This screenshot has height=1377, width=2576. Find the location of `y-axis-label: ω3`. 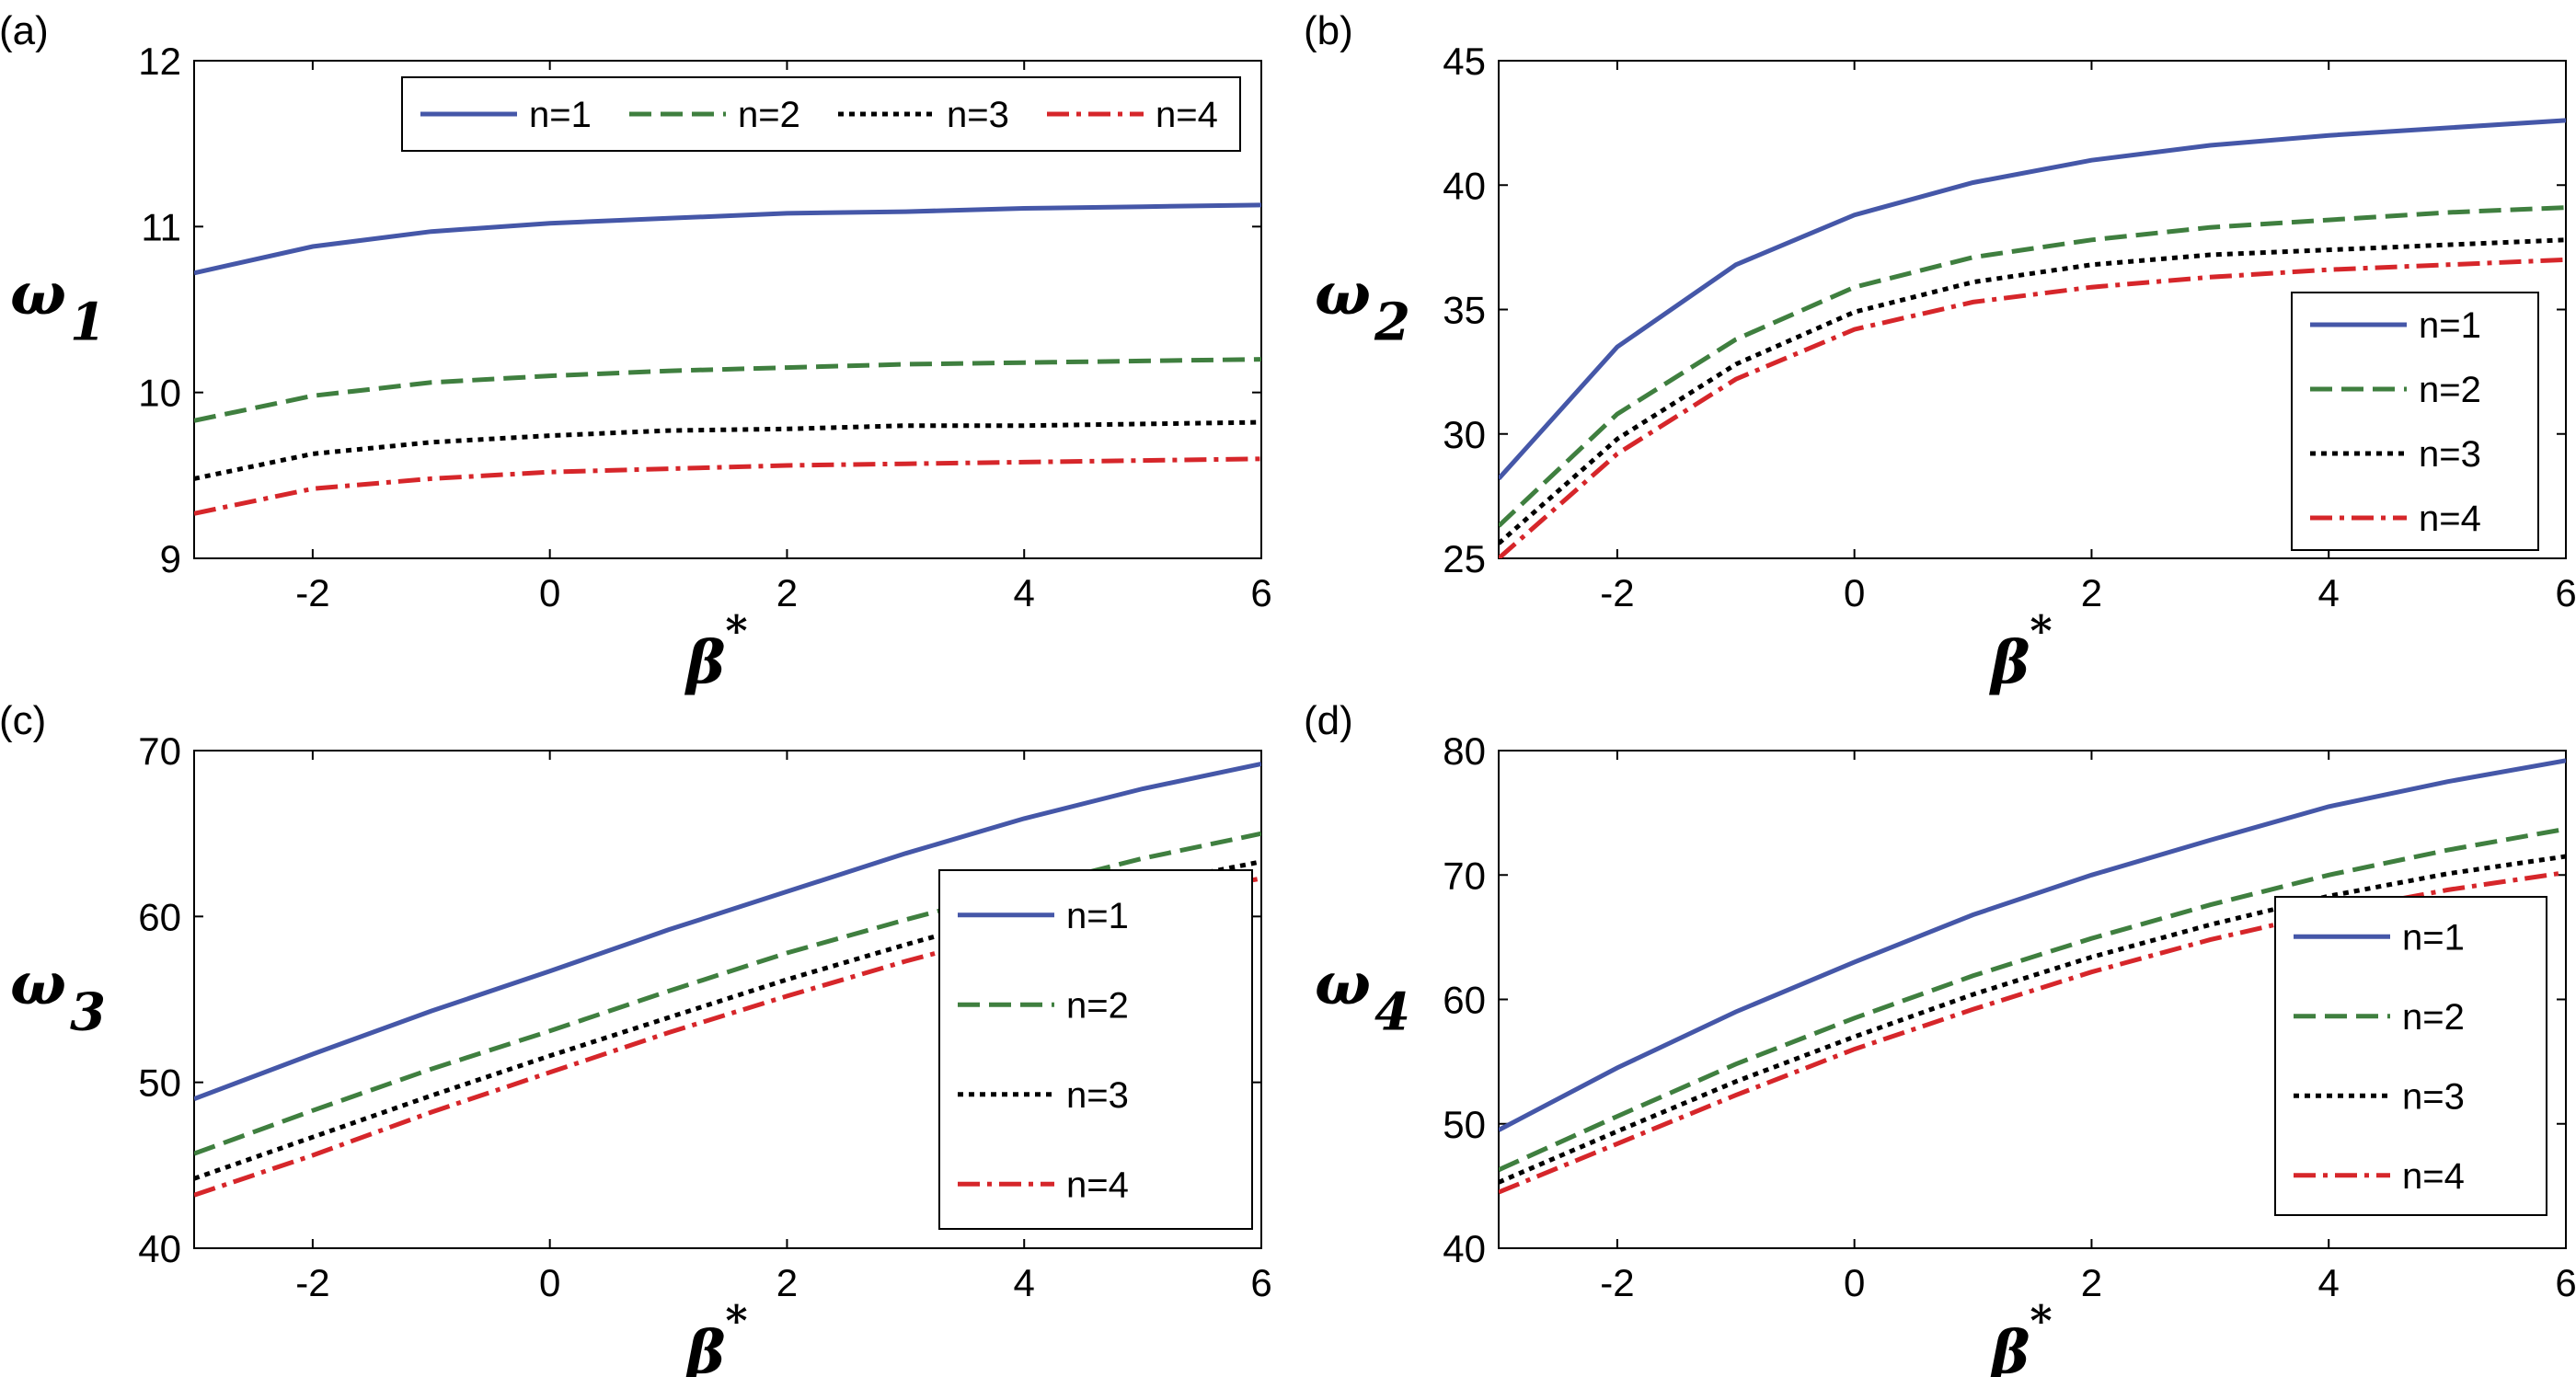

y-axis-label: ω3 is located at coordinates (58, 997).